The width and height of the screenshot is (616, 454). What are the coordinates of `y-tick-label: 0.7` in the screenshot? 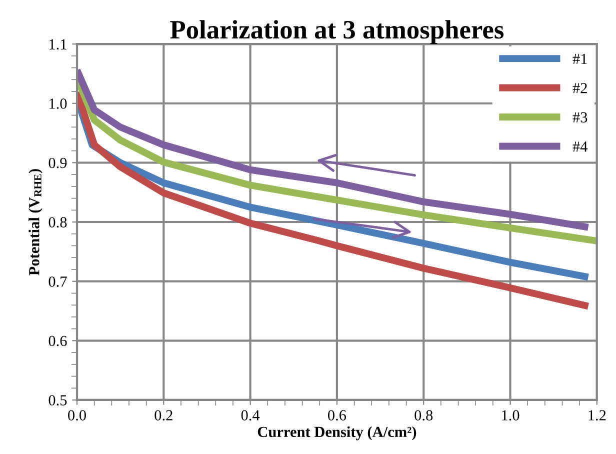 It's located at (57, 281).